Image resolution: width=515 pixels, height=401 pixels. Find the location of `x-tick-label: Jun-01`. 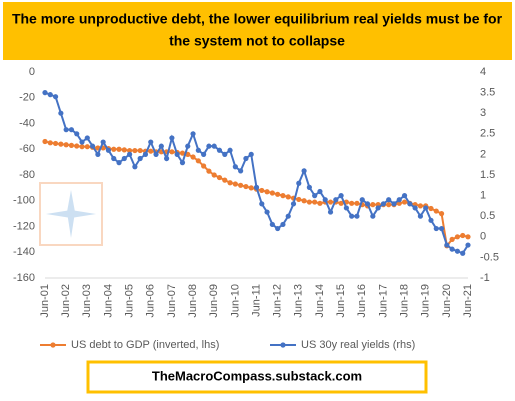

x-tick-label: Jun-01 is located at coordinates (45, 301).